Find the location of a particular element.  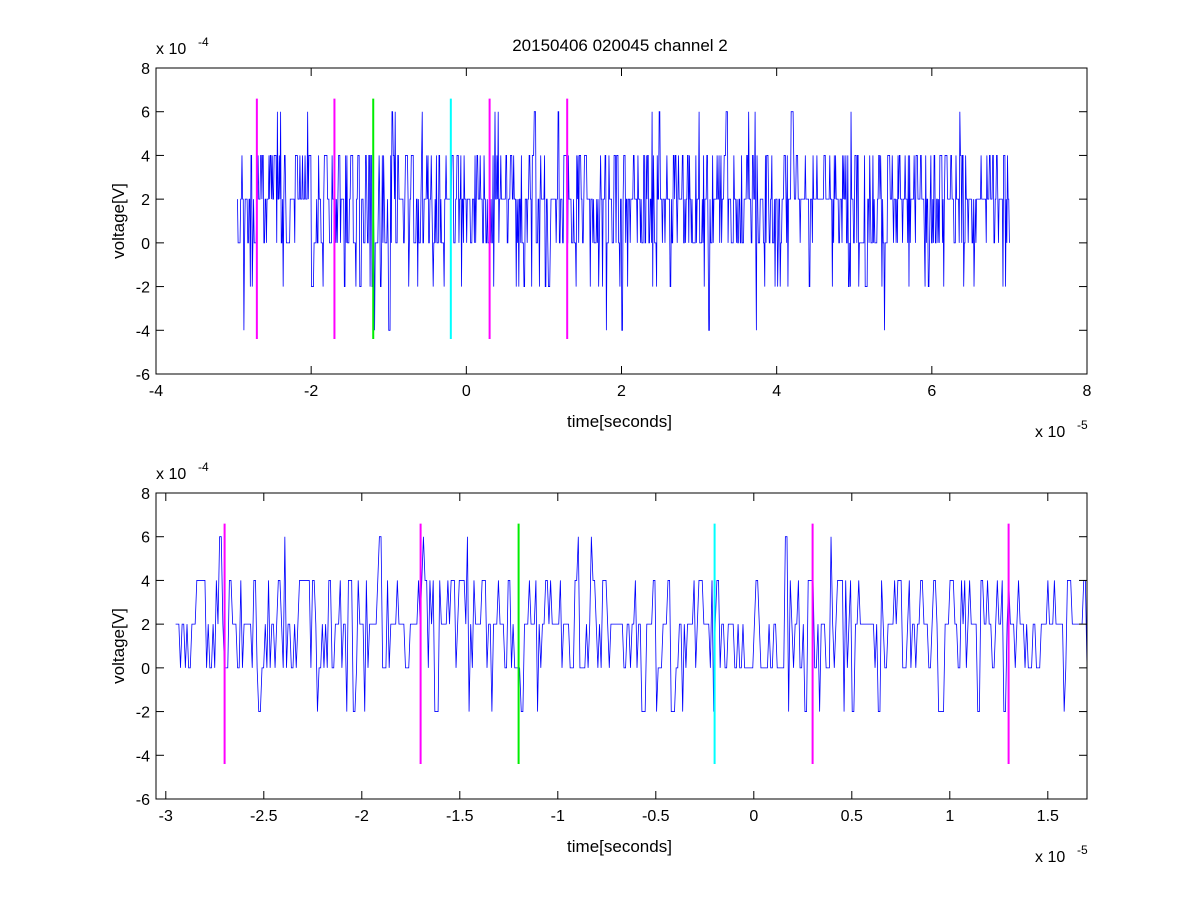

x-tick-label: -2.5 is located at coordinates (264, 816).